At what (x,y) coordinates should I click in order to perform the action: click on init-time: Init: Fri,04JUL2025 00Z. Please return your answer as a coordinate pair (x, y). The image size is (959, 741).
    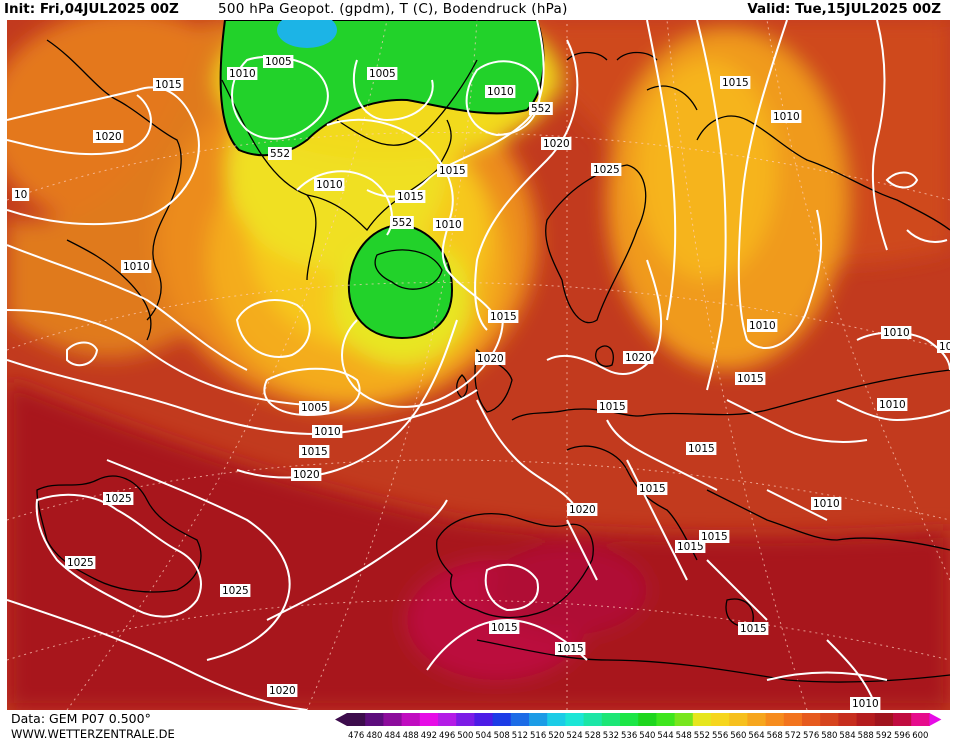
    Looking at the image, I should click on (91, 9).